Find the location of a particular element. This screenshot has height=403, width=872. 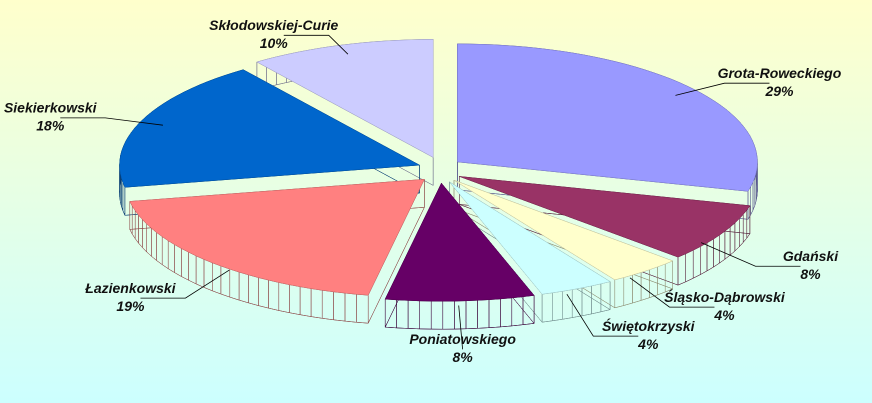

slice-label: Skłodowskiej-Curie is located at coordinates (273, 25).